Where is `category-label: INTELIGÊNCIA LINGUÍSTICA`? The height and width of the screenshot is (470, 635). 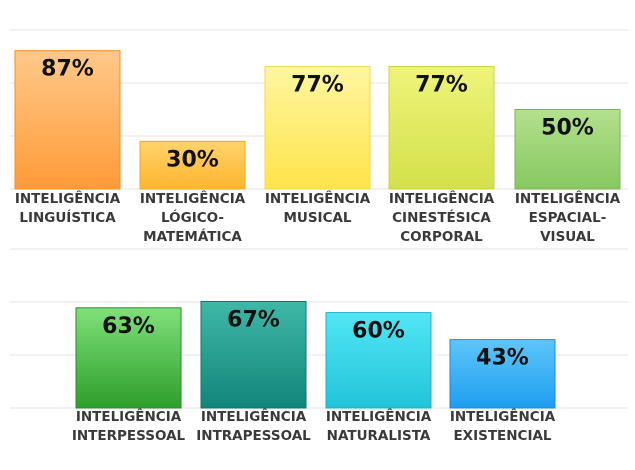 category-label: INTELIGÊNCIA LINGUÍSTICA is located at coordinates (68, 208).